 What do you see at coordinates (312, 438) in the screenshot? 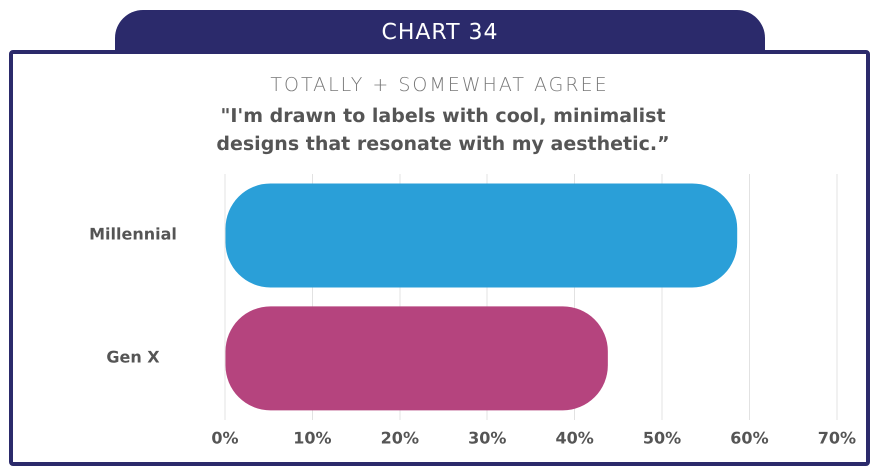
I see `x-tick-label: 10%` at bounding box center [312, 438].